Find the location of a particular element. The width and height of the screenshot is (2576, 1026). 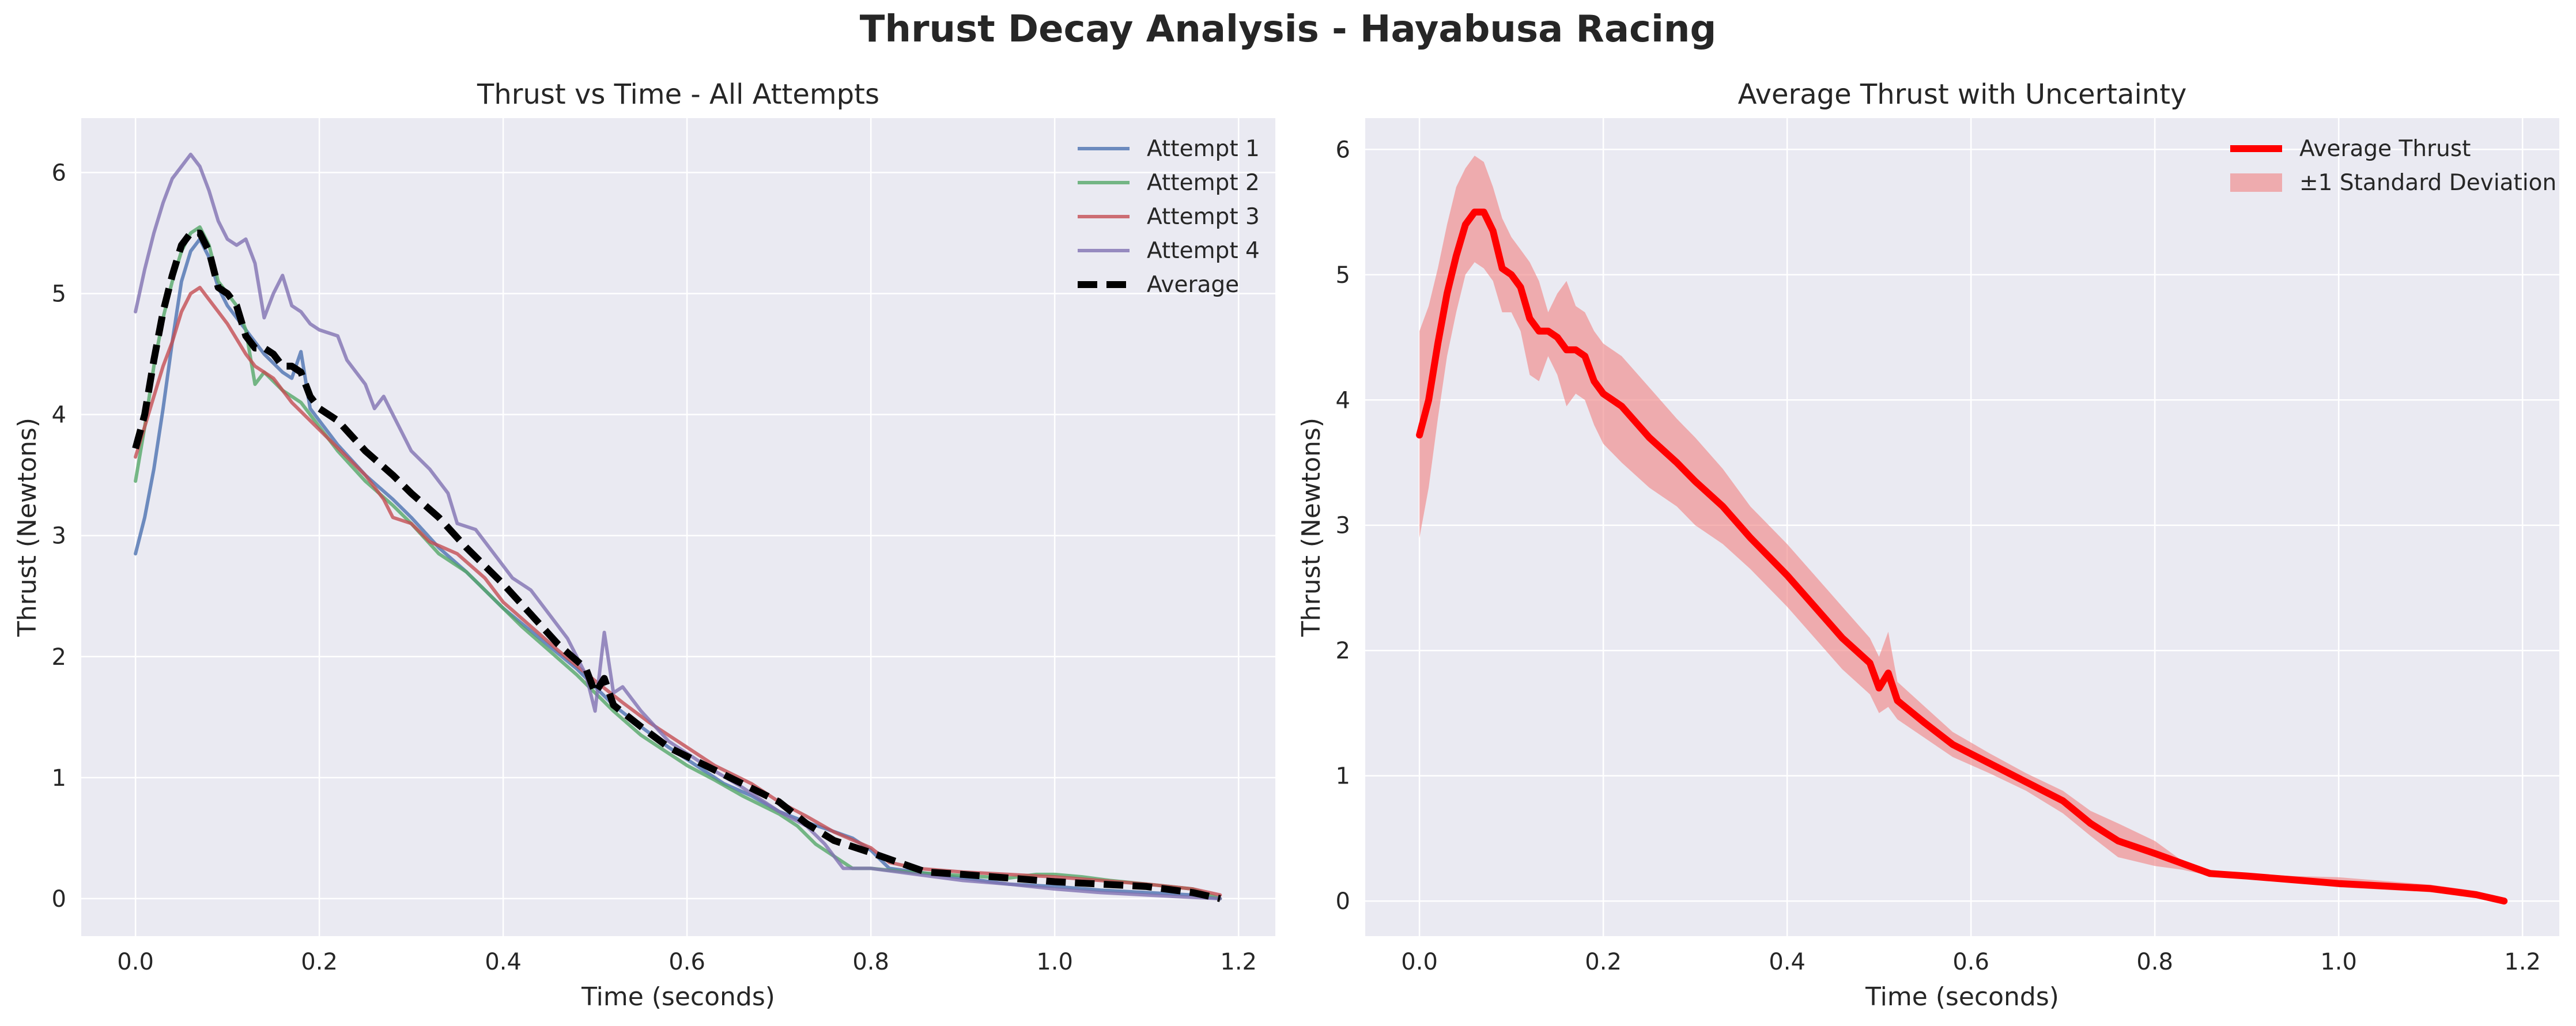

legend-label-attempt-1: Attempt 1 is located at coordinates (1203, 149).